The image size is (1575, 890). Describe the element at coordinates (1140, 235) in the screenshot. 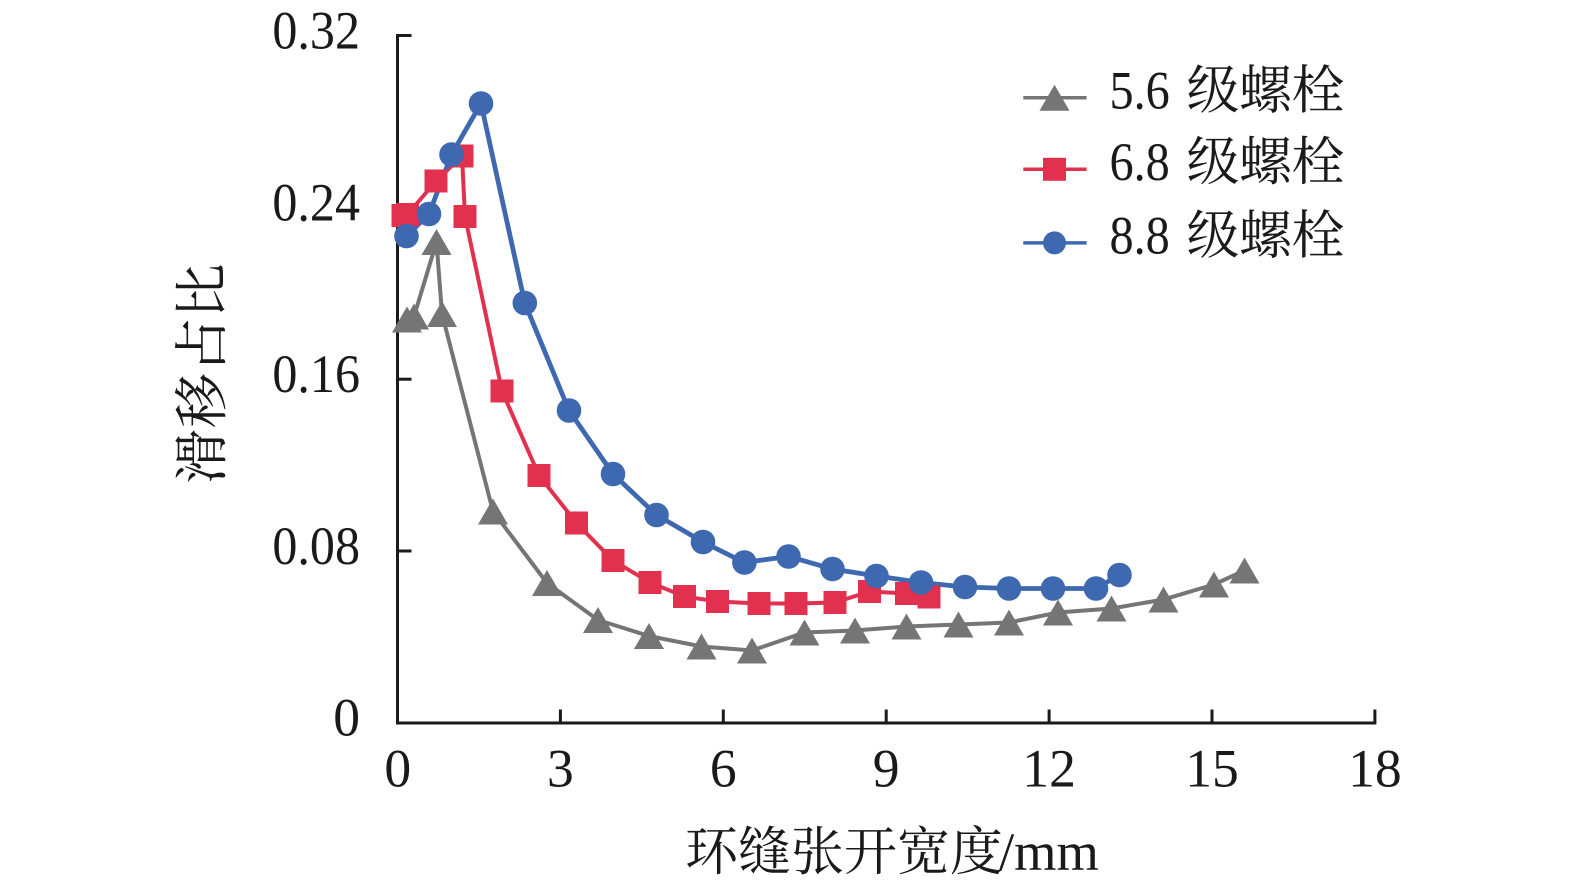

I see `svg-text: 8.8` at that location.